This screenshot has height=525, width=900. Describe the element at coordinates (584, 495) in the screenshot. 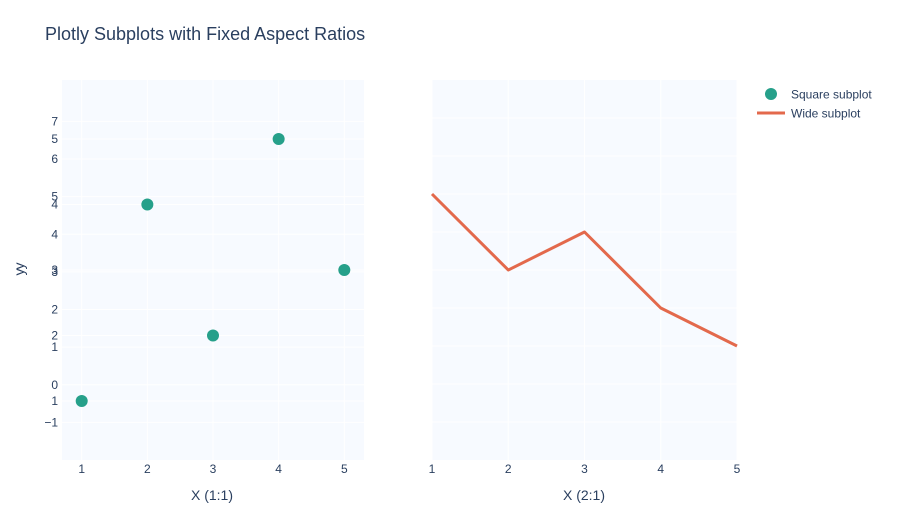

I see `right-x-axis-title: X (2:1)` at that location.